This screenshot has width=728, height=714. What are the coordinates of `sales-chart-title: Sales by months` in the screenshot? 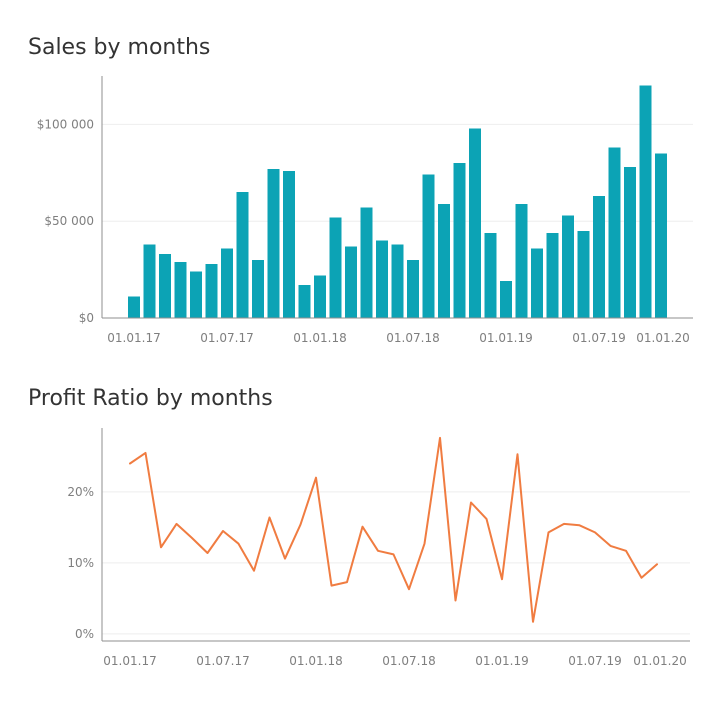 It's located at (119, 47).